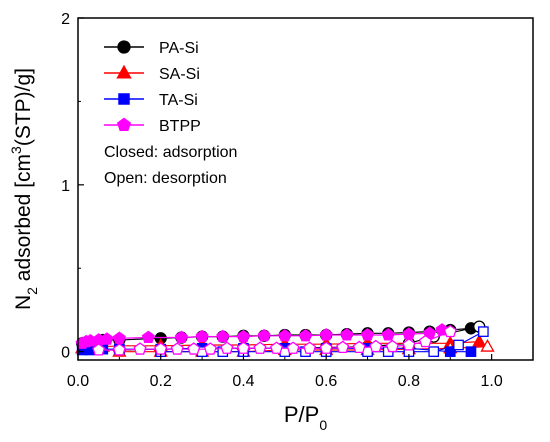 This screenshot has height=442, width=550. What do you see at coordinates (179, 48) in the screenshot?
I see `legend-label-pa-si: PA-Si` at bounding box center [179, 48].